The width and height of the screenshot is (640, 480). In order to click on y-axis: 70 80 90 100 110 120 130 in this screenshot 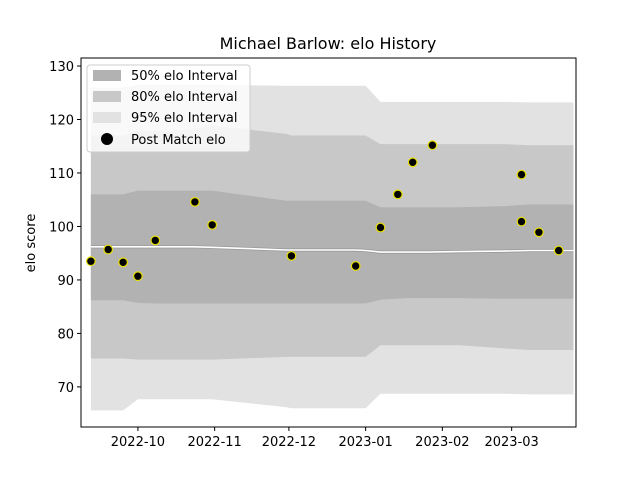, I will do `click(65, 228)`.